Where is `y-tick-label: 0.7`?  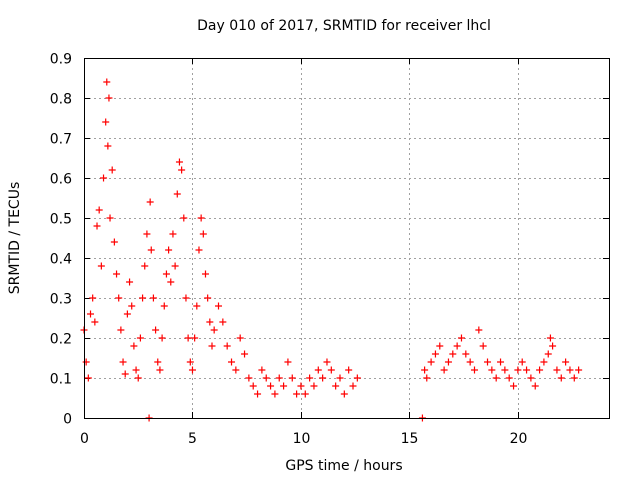
y-tick-label: 0.7 is located at coordinates (61, 140).